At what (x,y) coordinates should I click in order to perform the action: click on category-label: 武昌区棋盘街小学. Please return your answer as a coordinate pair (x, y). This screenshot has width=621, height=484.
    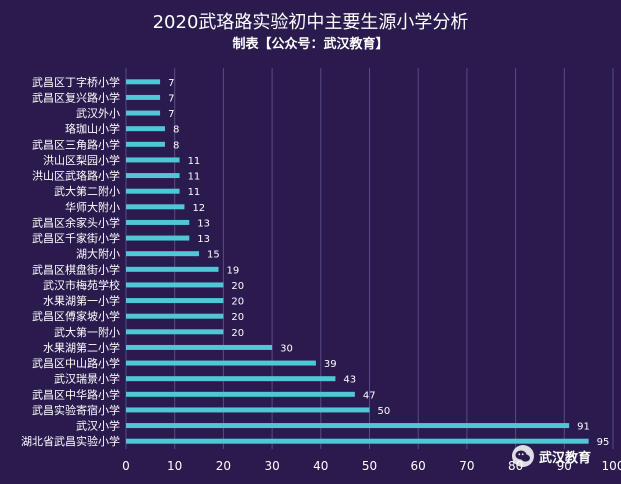
    Looking at the image, I should click on (76, 269).